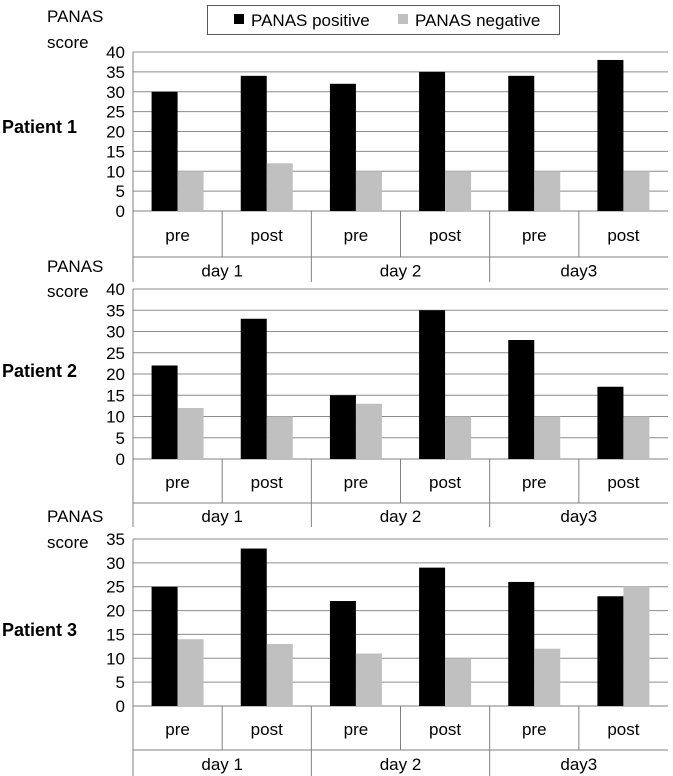  Describe the element at coordinates (401, 516) in the screenshot. I see `patient2-group-label: day 2` at that location.